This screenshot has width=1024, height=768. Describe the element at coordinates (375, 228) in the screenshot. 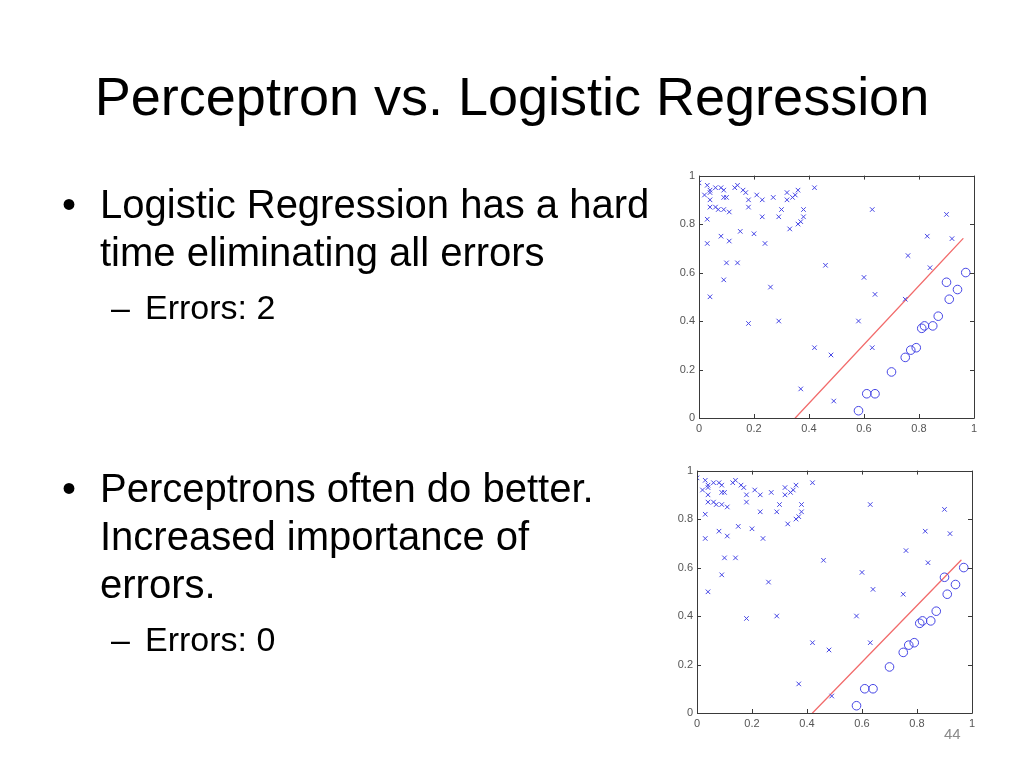

I see `text: Logistic Regression has a hard time eliminating all errors` at that location.